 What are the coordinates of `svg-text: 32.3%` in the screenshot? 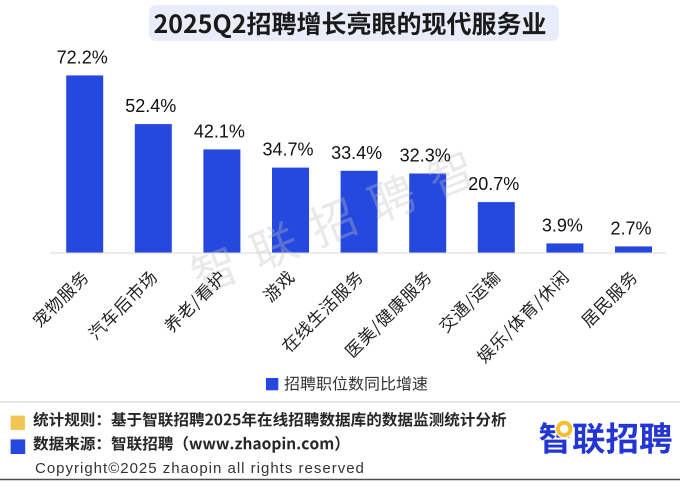 It's located at (425, 156).